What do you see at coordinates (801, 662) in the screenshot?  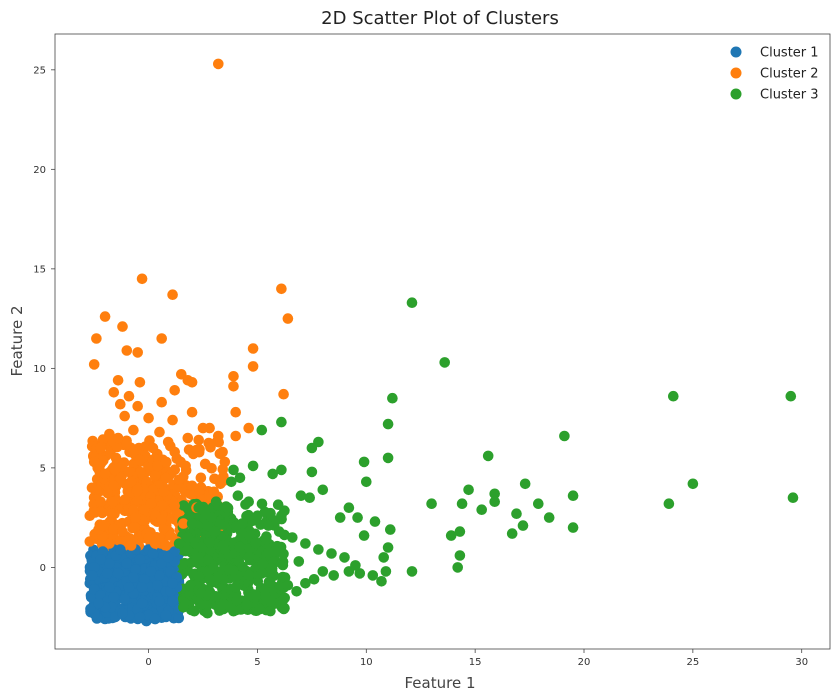 I see `x-tick-label: 30` at bounding box center [801, 662].